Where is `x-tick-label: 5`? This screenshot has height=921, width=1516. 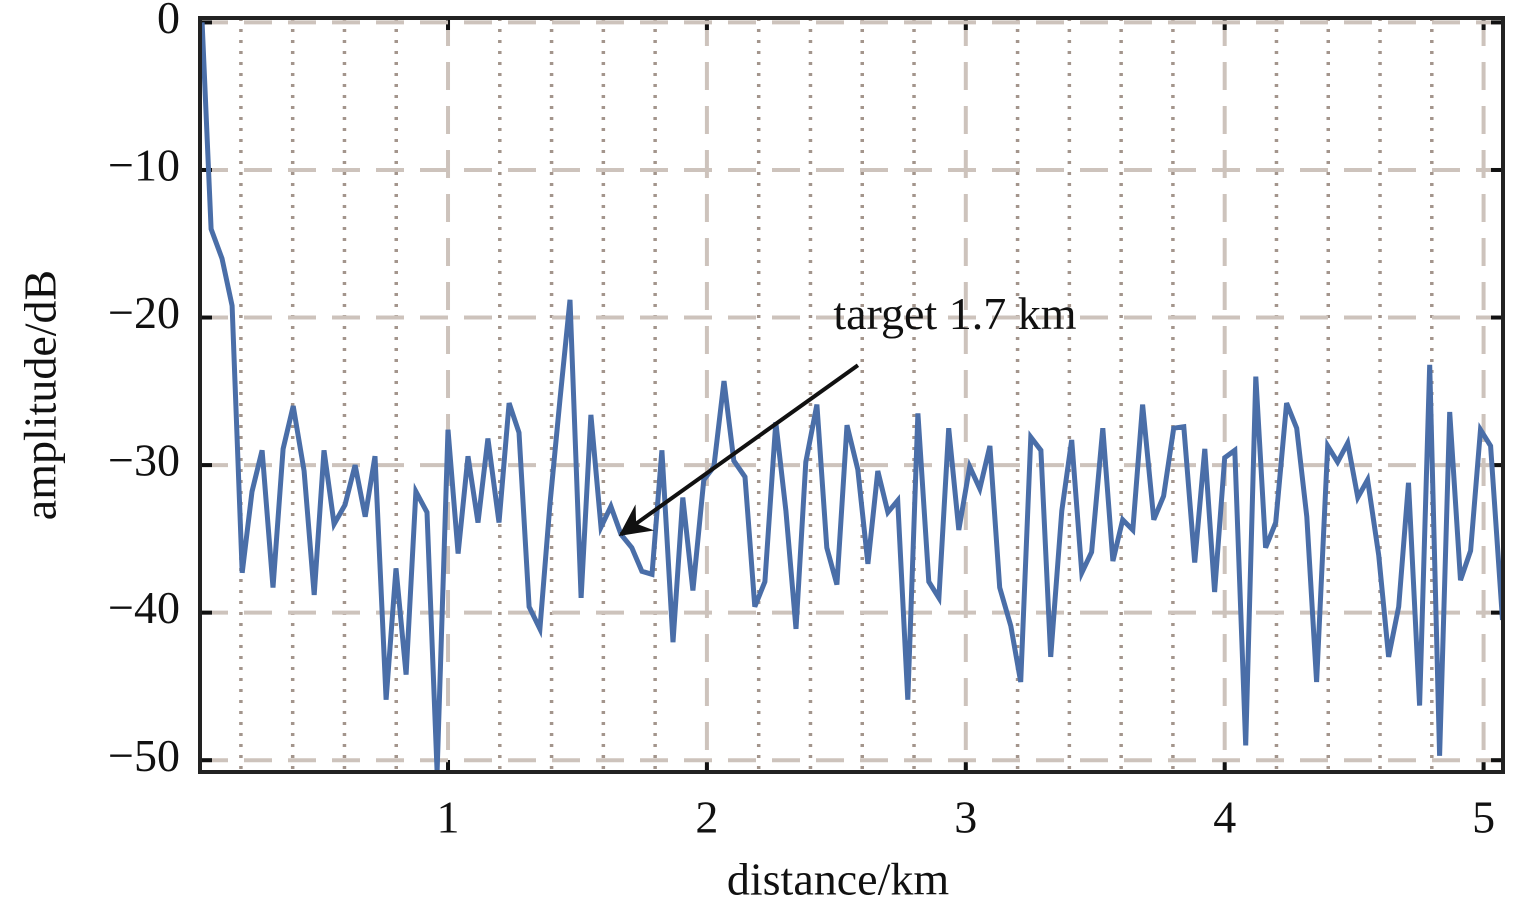
x-tick-label: 5 is located at coordinates (1483, 817).